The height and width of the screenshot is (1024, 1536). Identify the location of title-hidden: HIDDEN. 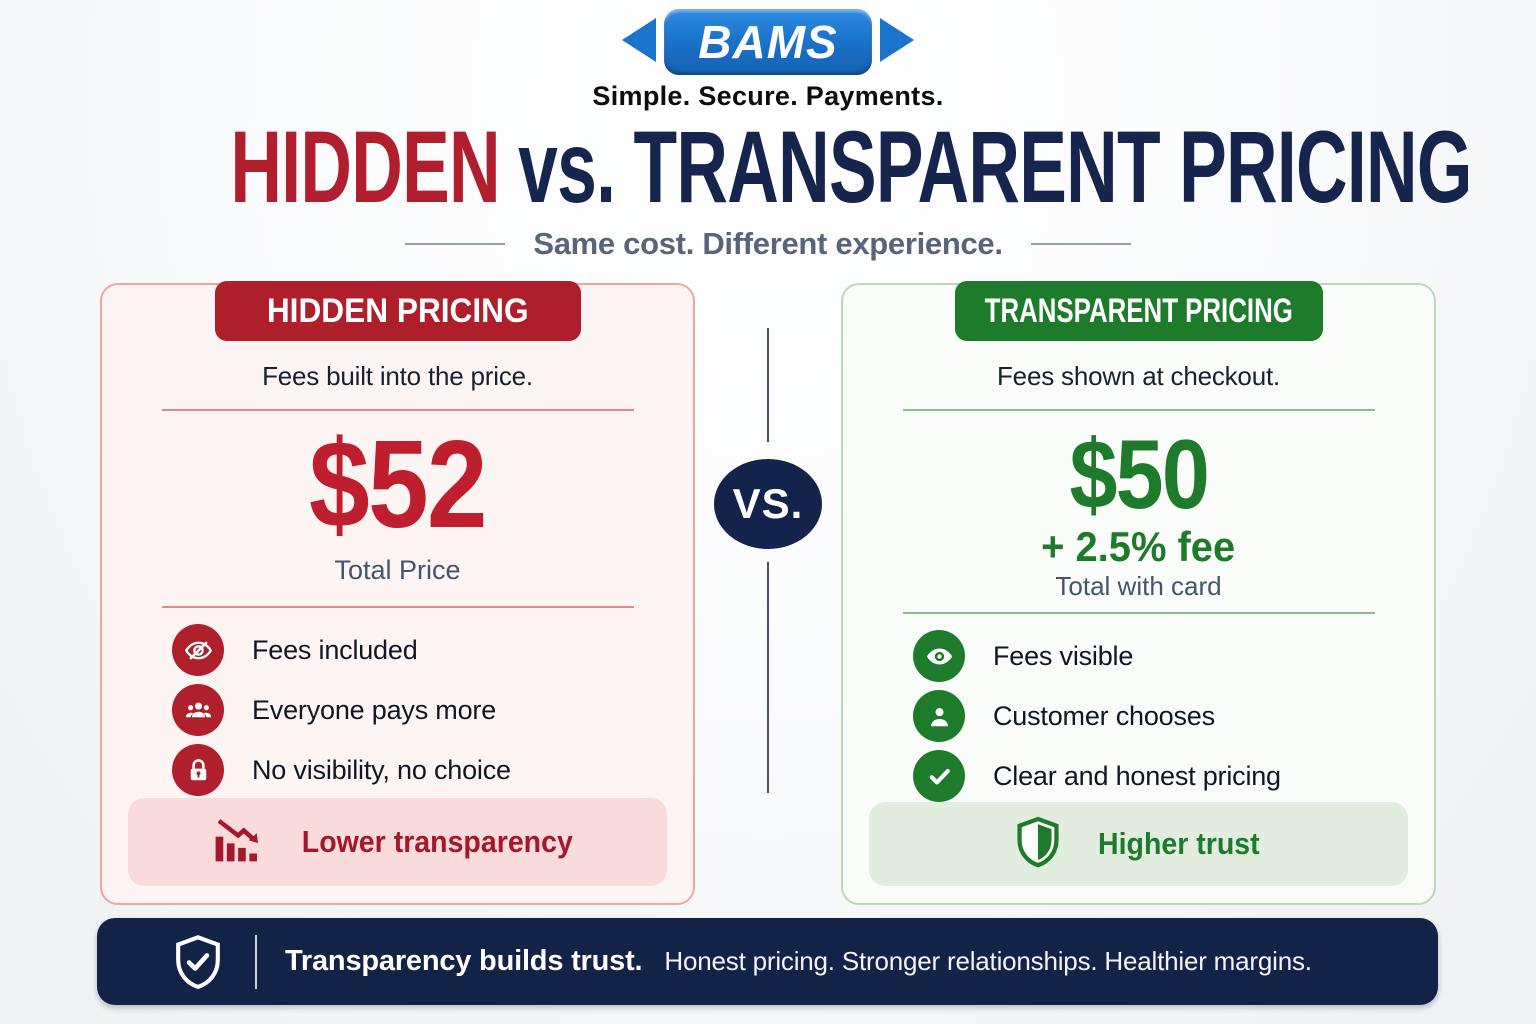
(365, 167).